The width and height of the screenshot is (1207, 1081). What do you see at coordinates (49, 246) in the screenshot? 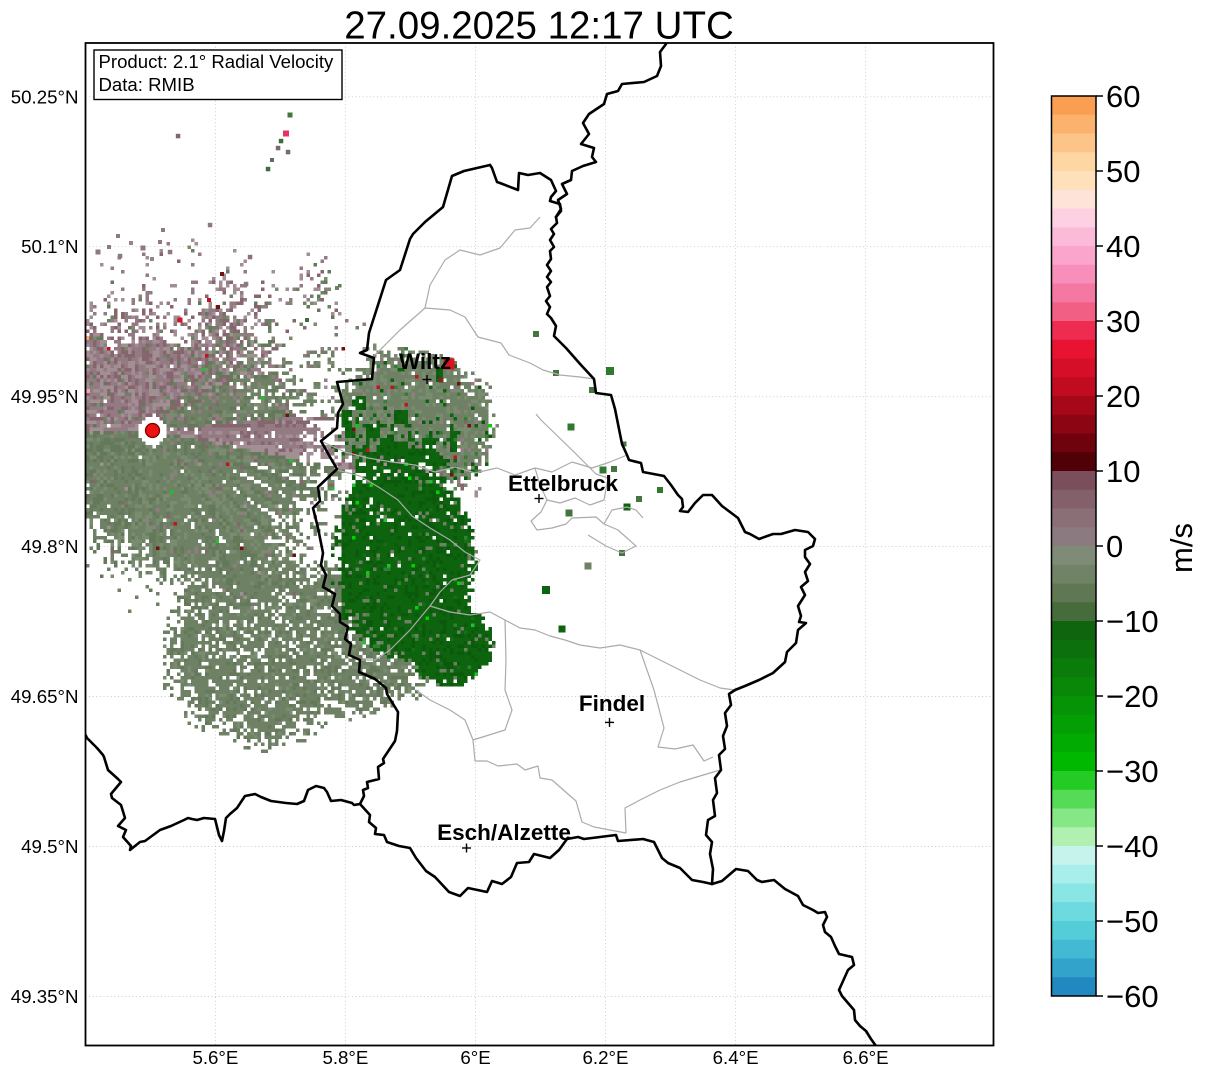
I see `svg-text: 50.1°N` at bounding box center [49, 246].